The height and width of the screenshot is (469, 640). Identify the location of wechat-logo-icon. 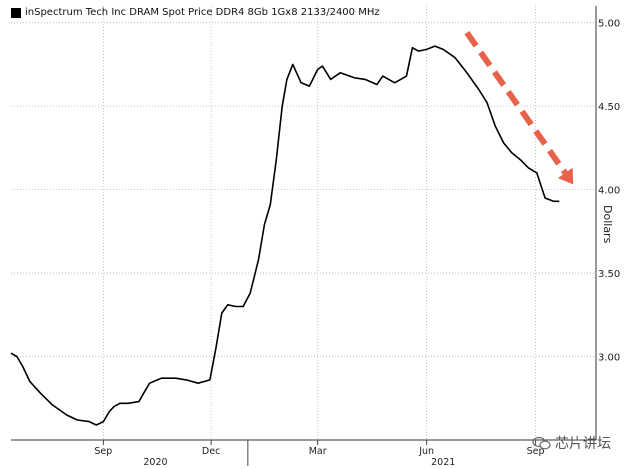
(541, 443).